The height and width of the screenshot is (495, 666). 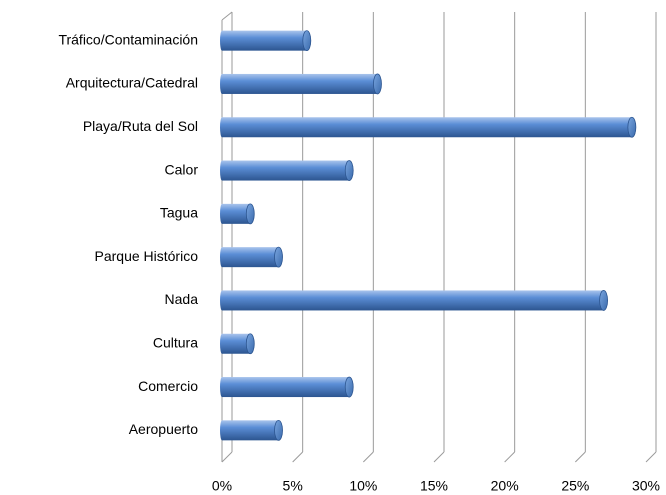 I want to click on y-tick-label: Tagua, so click(x=179, y=213).